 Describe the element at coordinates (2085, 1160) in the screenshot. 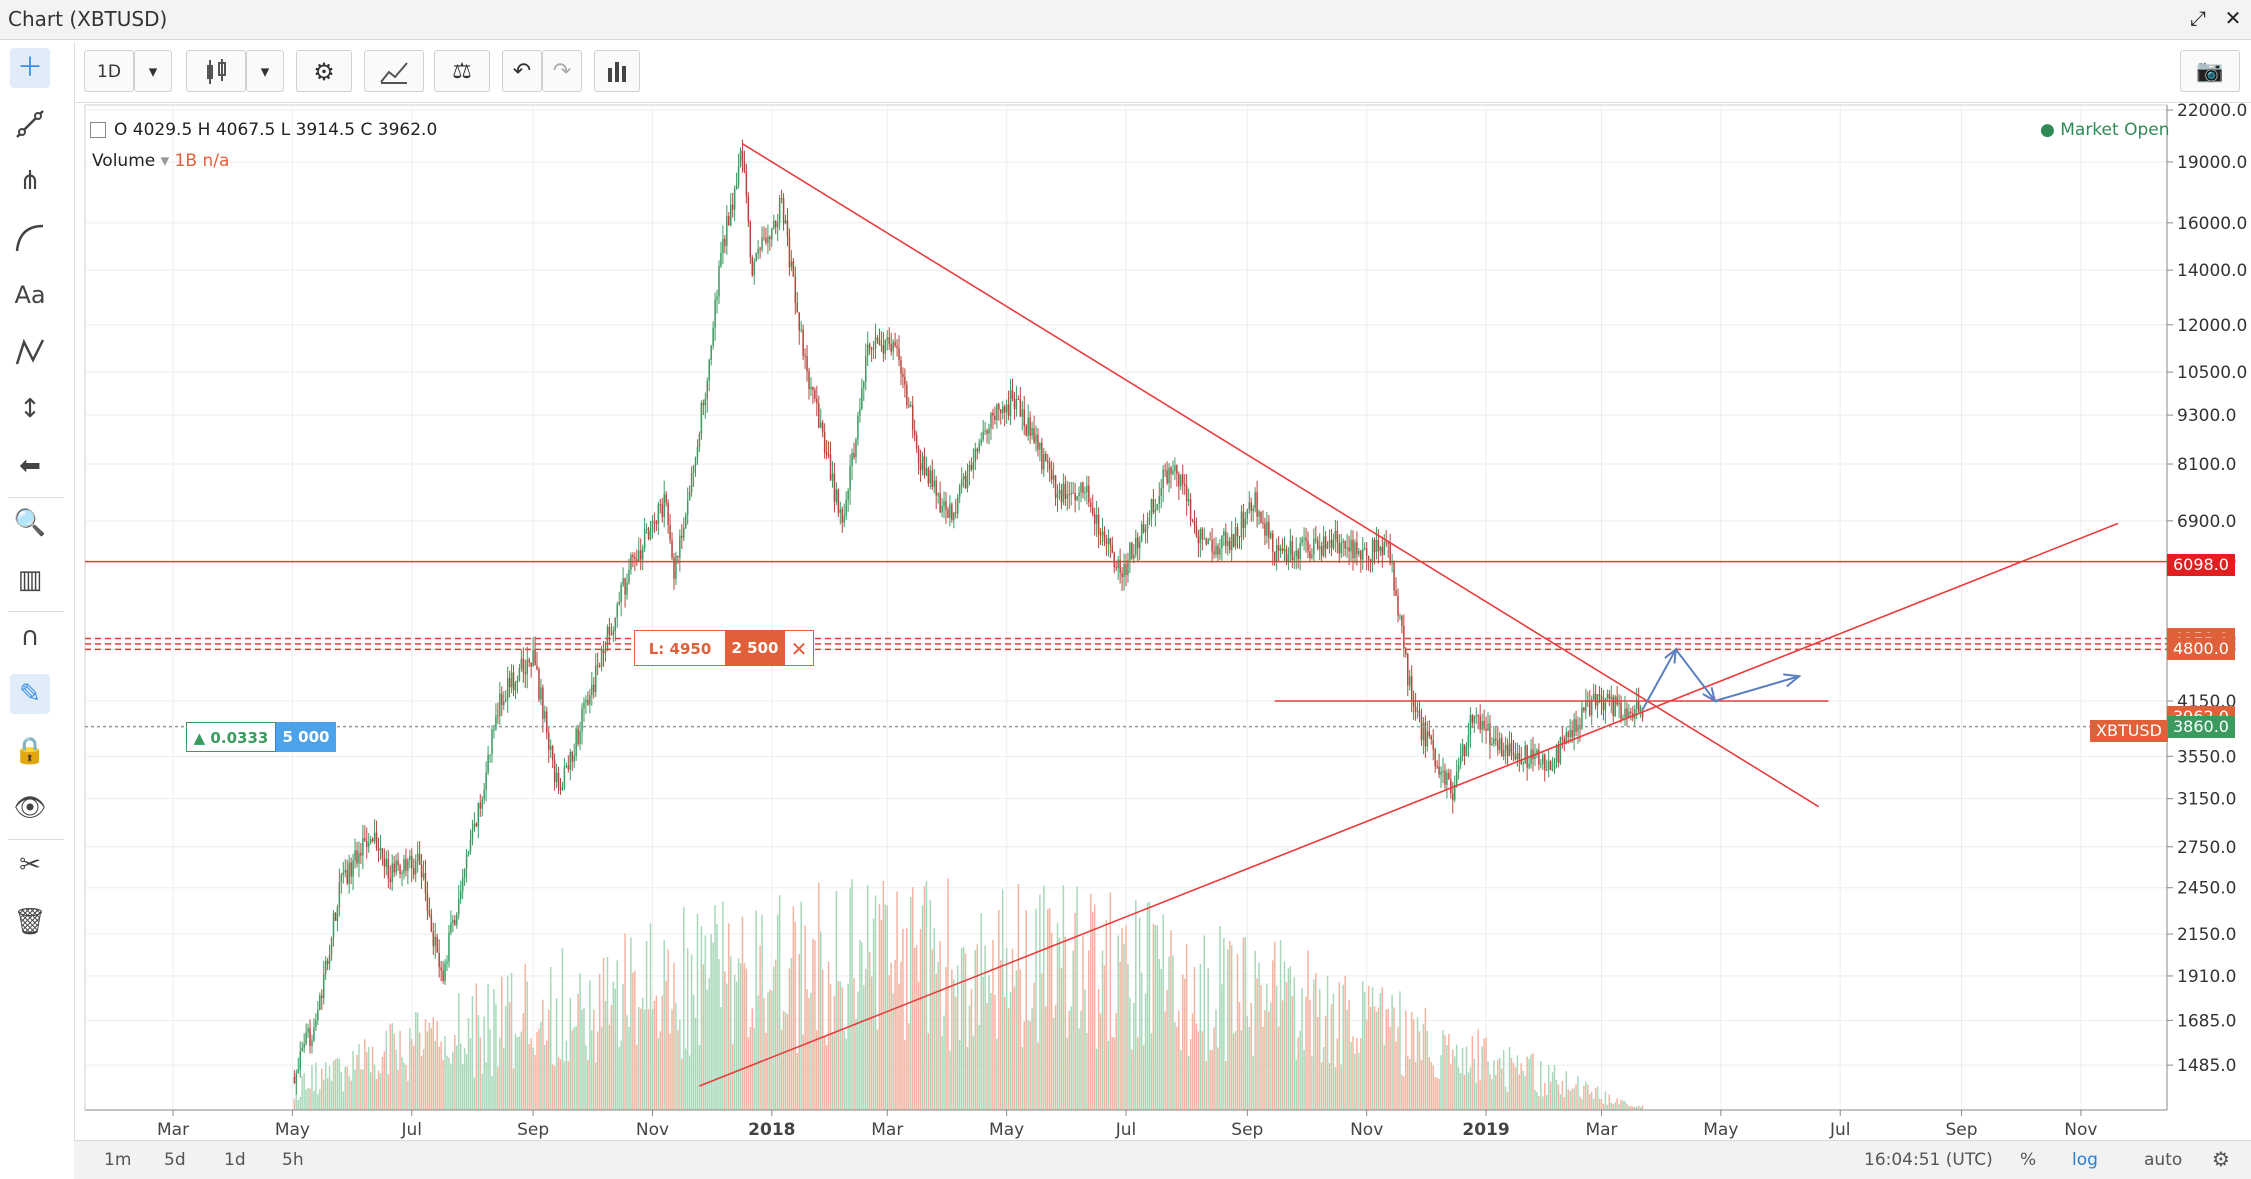

I see `log-toggle: log` at that location.